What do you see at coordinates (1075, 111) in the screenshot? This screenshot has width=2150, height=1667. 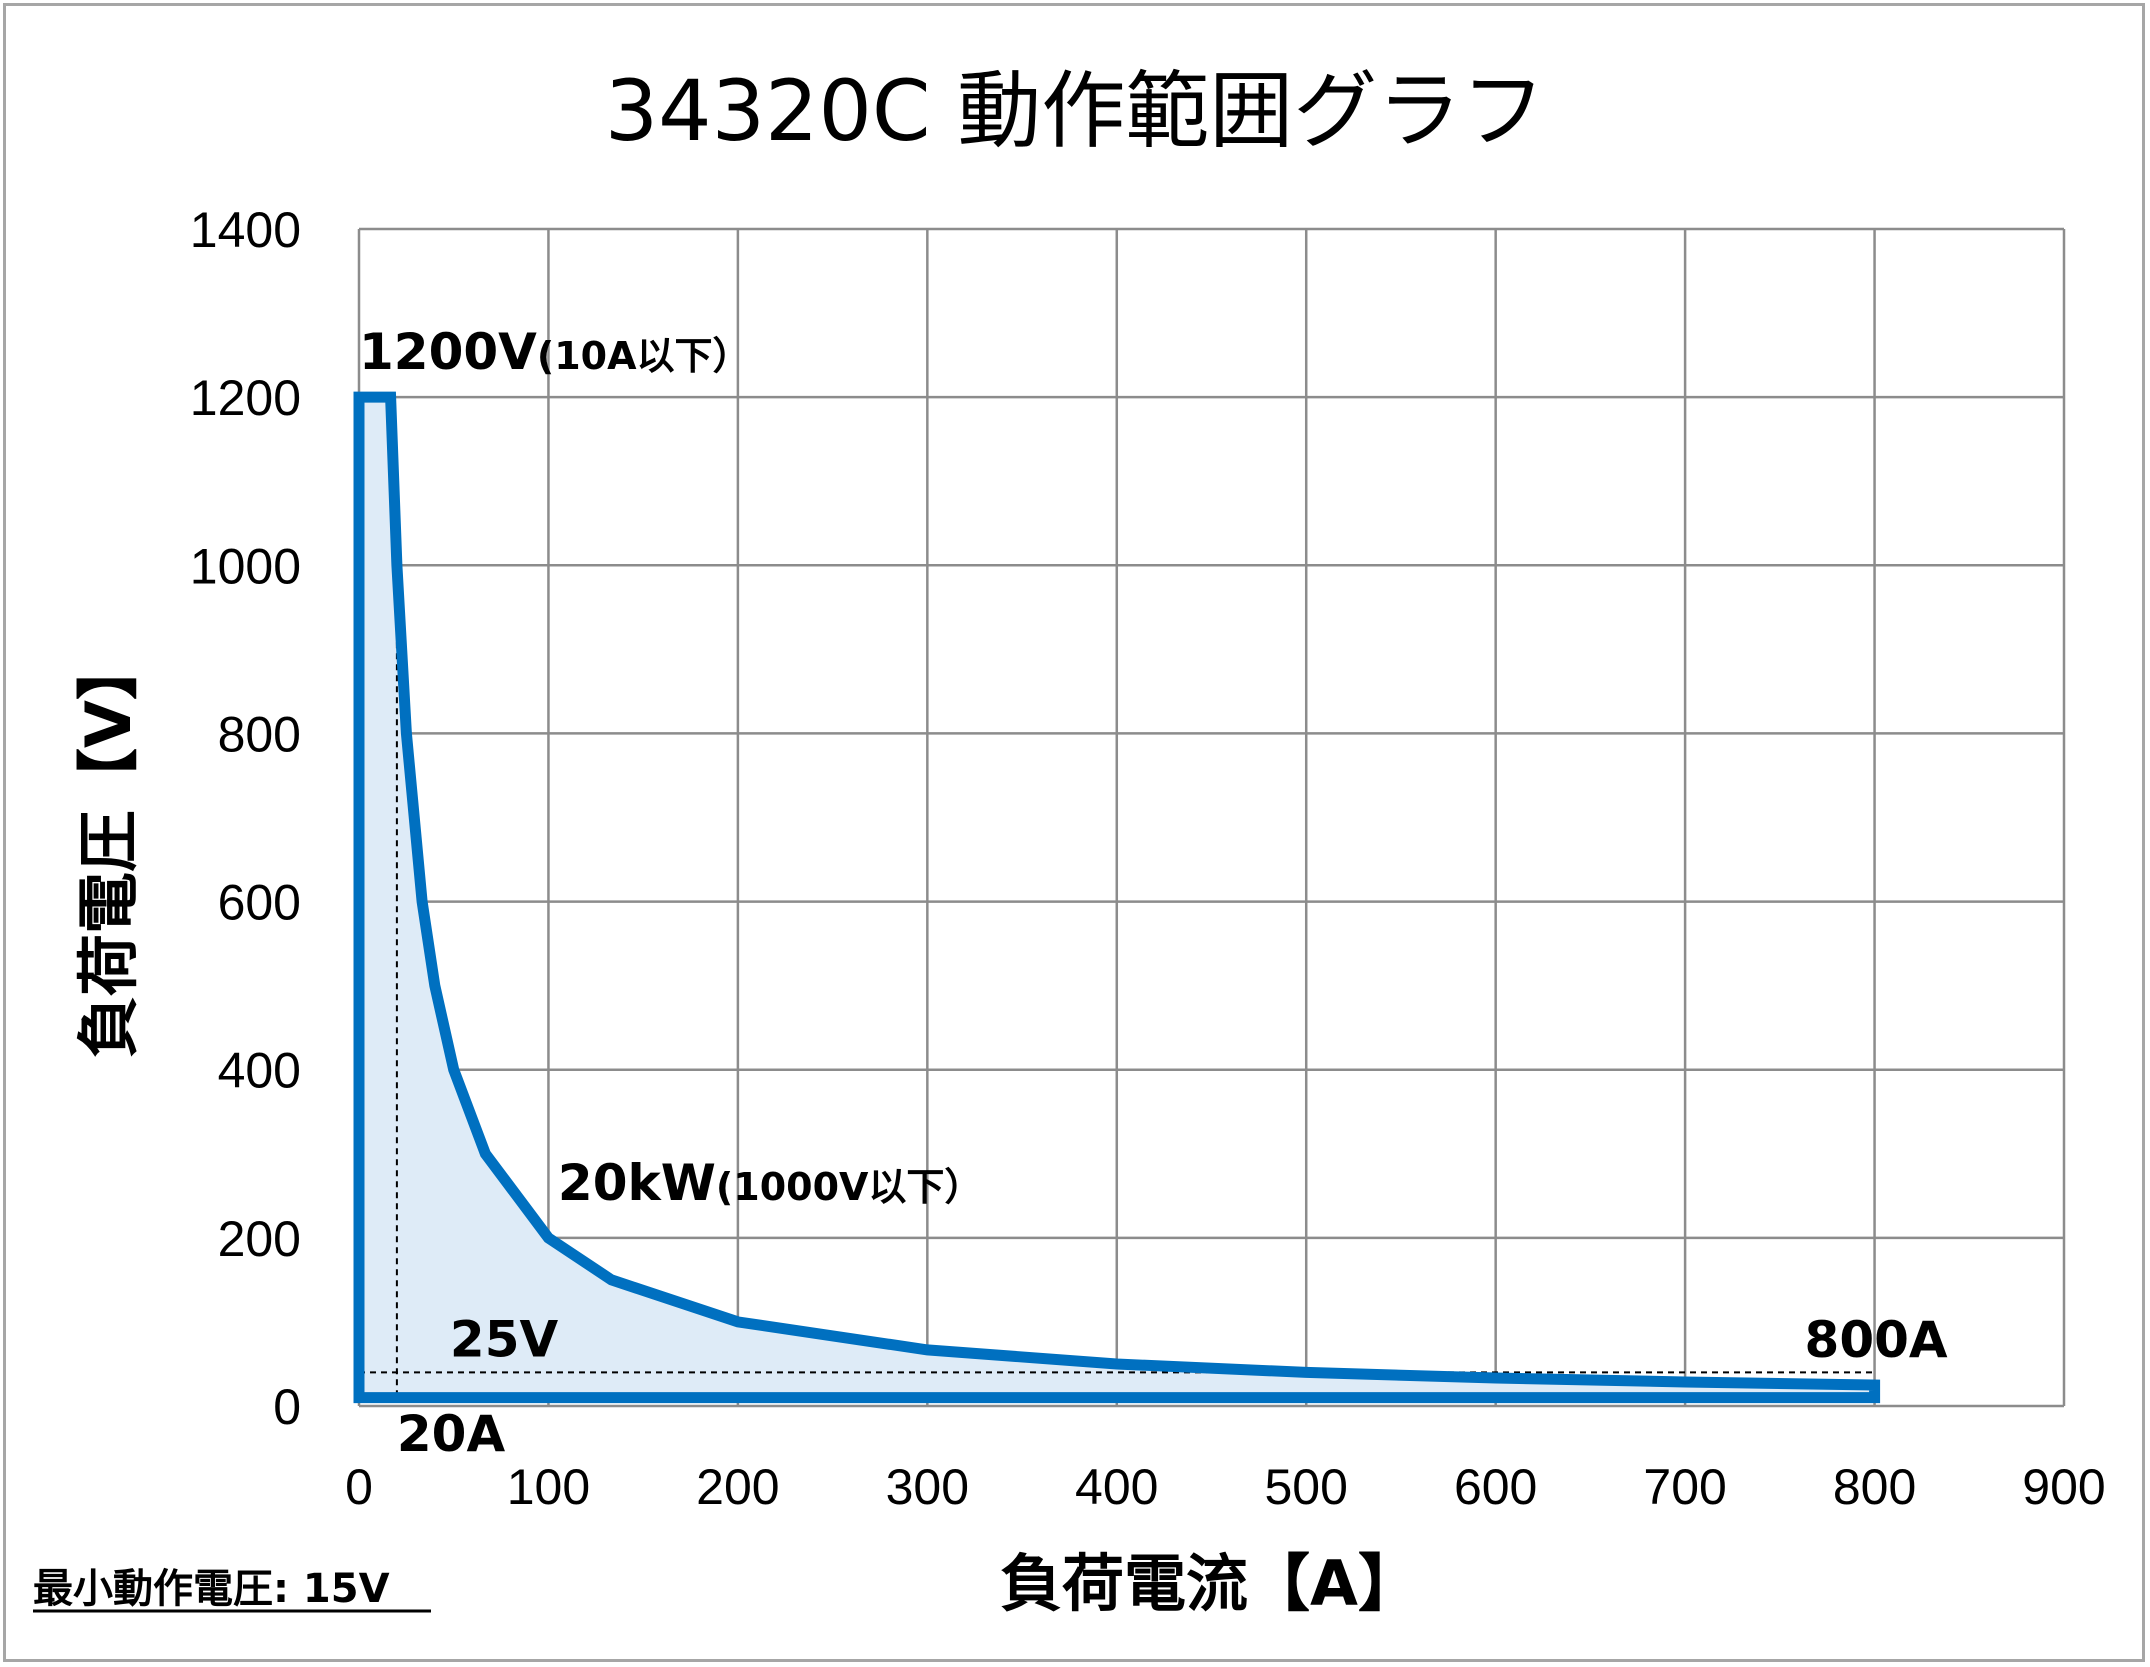 I see `chart-title: 34320C 動作範囲グラフ` at bounding box center [1075, 111].